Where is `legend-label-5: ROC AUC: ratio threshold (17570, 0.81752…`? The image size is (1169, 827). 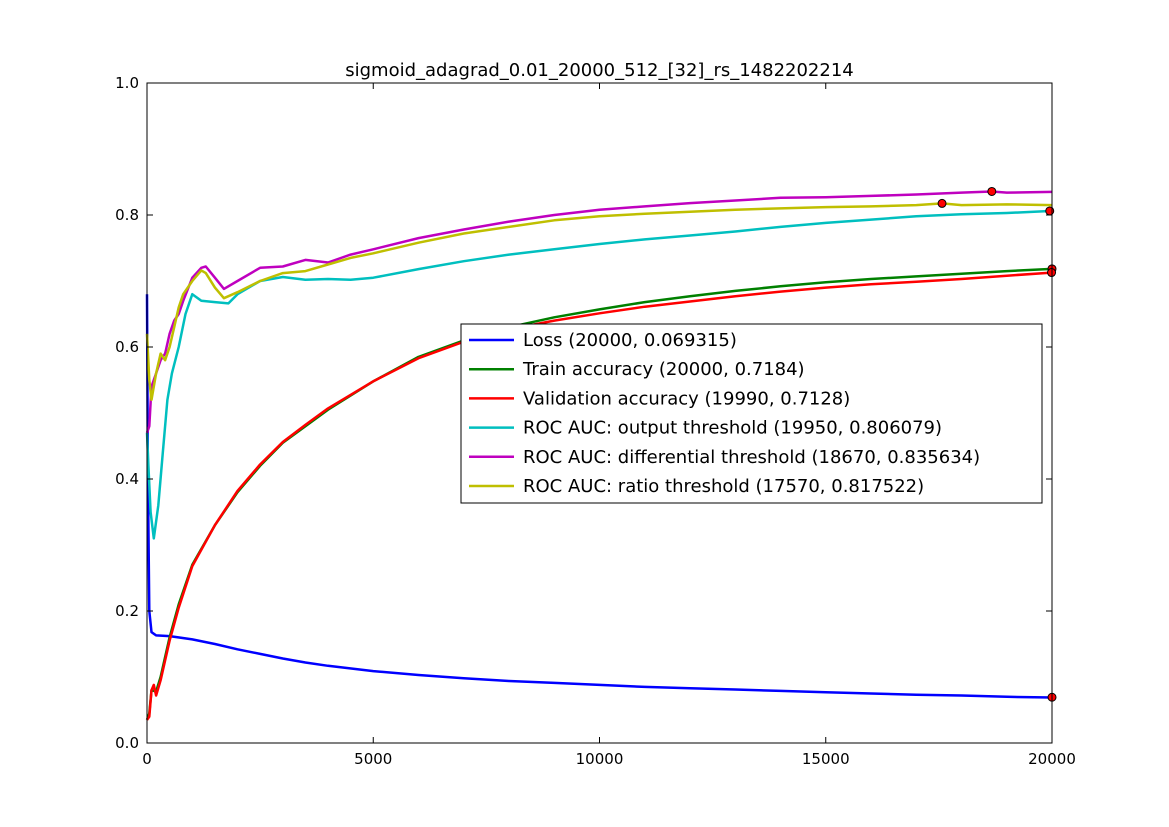 legend-label-5: ROC AUC: ratio threshold (17570, 0.81752… is located at coordinates (723, 486).